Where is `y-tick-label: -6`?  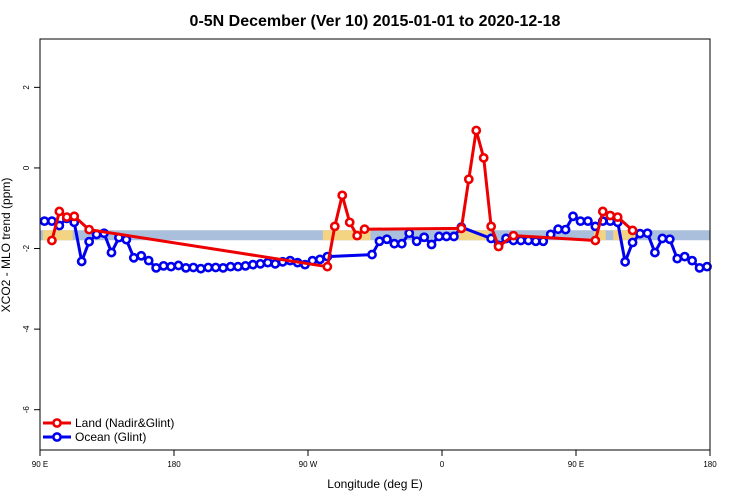
y-tick-label: -6 is located at coordinates (26, 410).